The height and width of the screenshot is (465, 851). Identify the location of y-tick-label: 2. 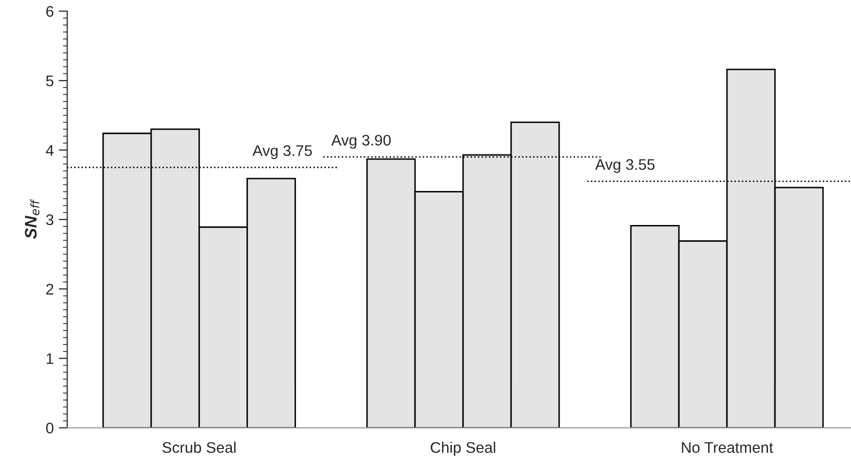
(50, 289).